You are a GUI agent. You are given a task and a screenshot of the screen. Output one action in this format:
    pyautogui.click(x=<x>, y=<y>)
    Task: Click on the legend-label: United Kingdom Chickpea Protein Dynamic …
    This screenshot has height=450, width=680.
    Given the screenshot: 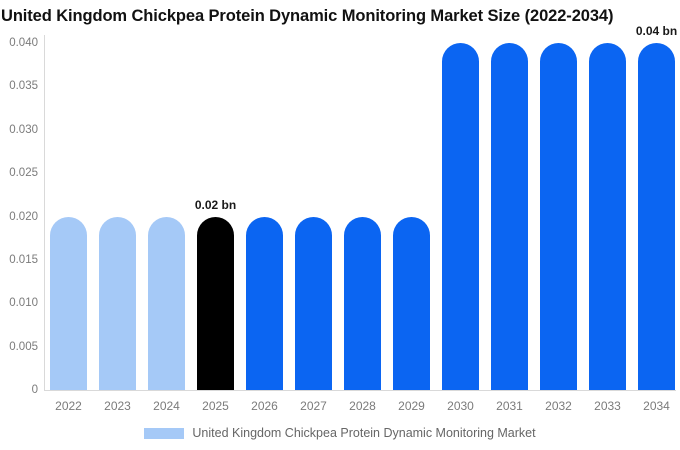 What is the action you would take?
    pyautogui.click(x=364, y=433)
    